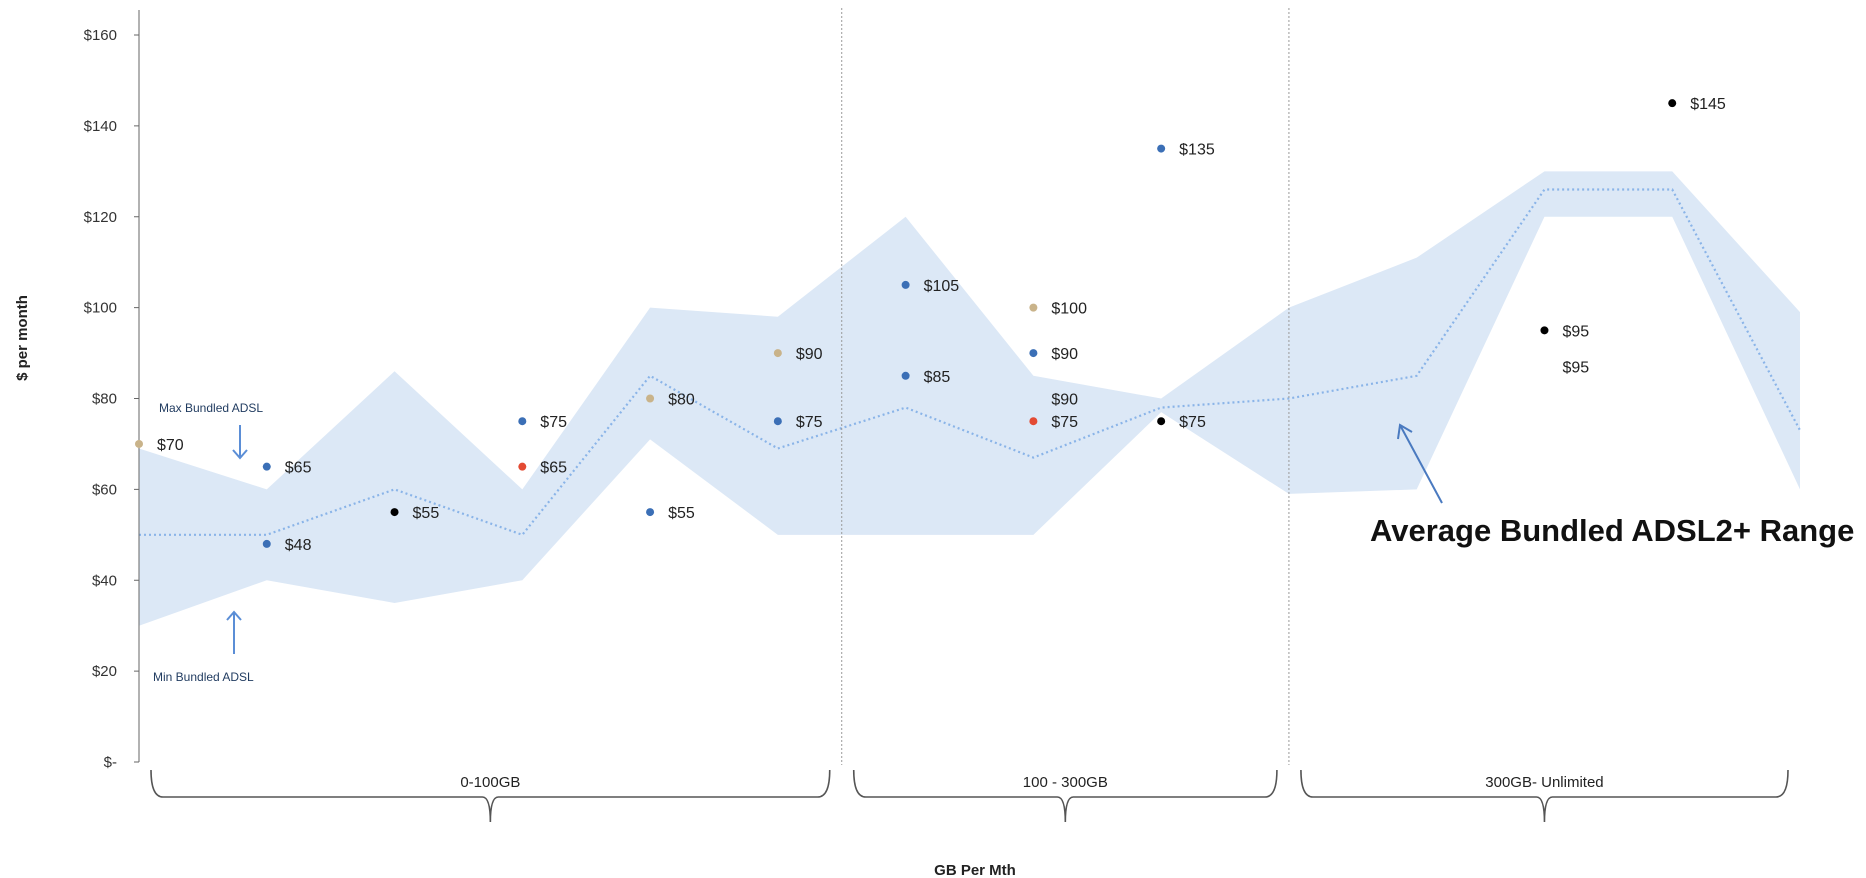 Image resolution: width=1866 pixels, height=878 pixels. What do you see at coordinates (1065, 782) in the screenshot?
I see `group-label: 100 - 300GB` at bounding box center [1065, 782].